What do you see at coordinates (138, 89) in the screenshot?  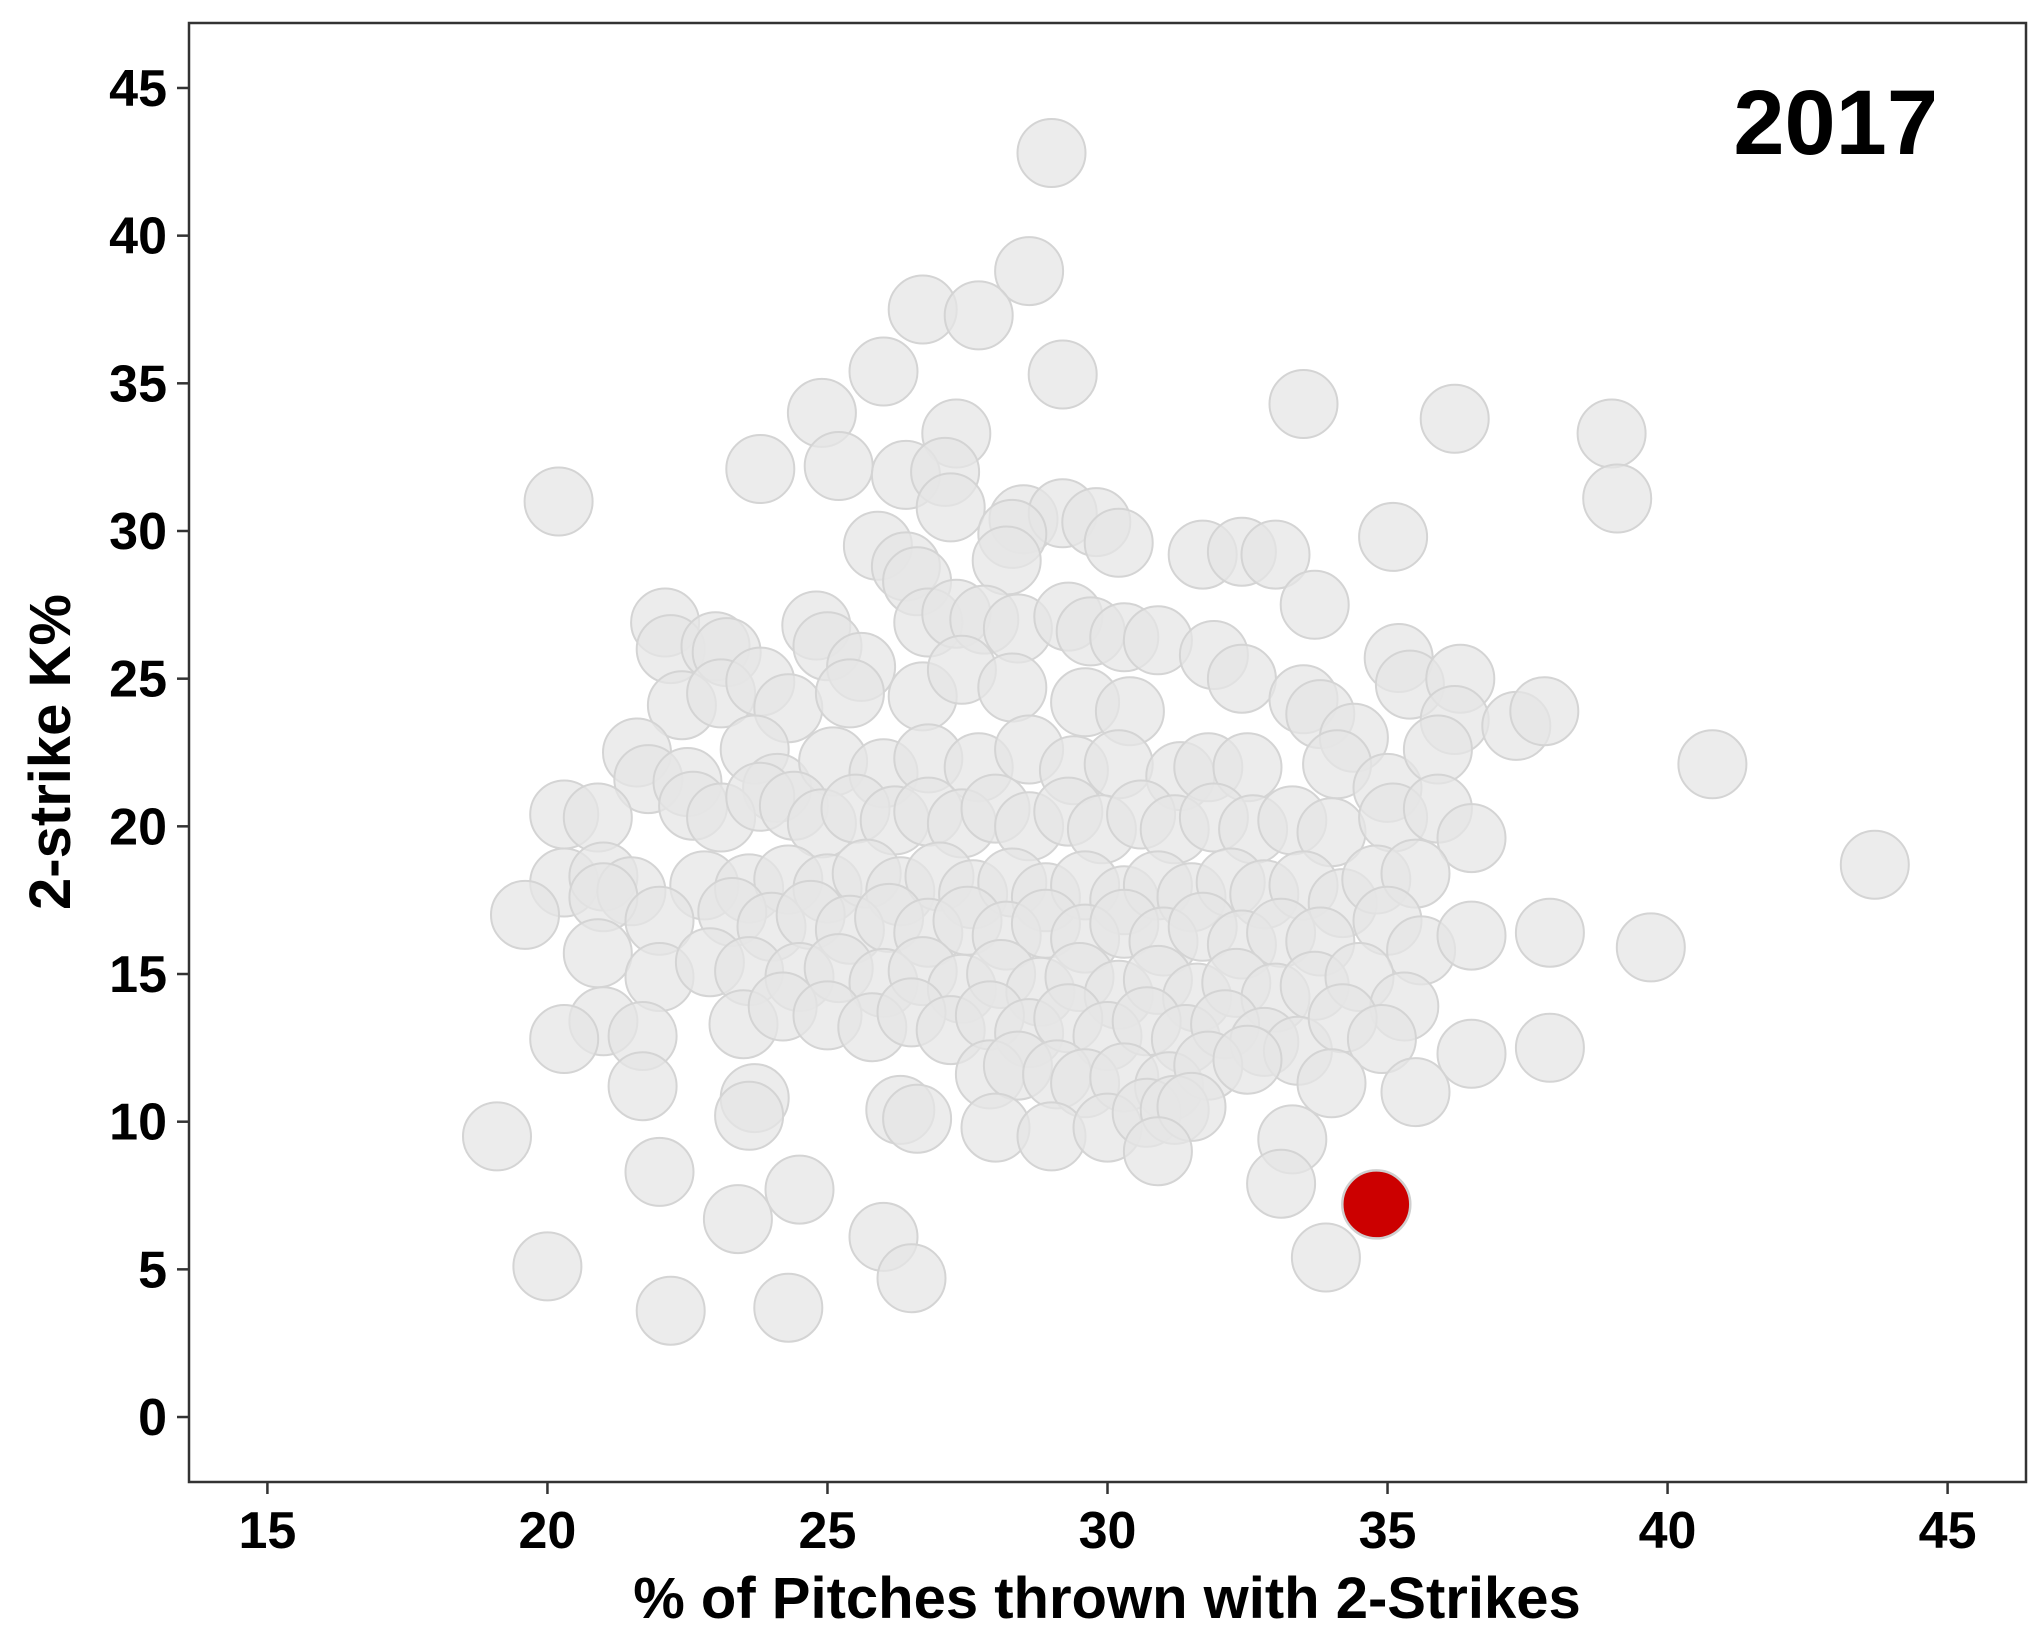 I see `y-tick-label: 45` at bounding box center [138, 89].